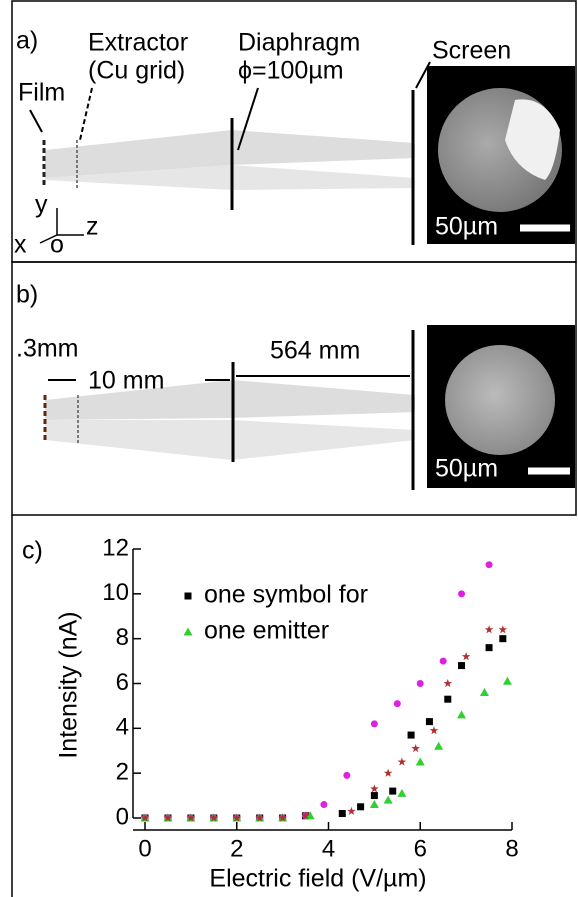  Describe the element at coordinates (286, 595) in the screenshot. I see `legend-label: one symbol for` at that location.